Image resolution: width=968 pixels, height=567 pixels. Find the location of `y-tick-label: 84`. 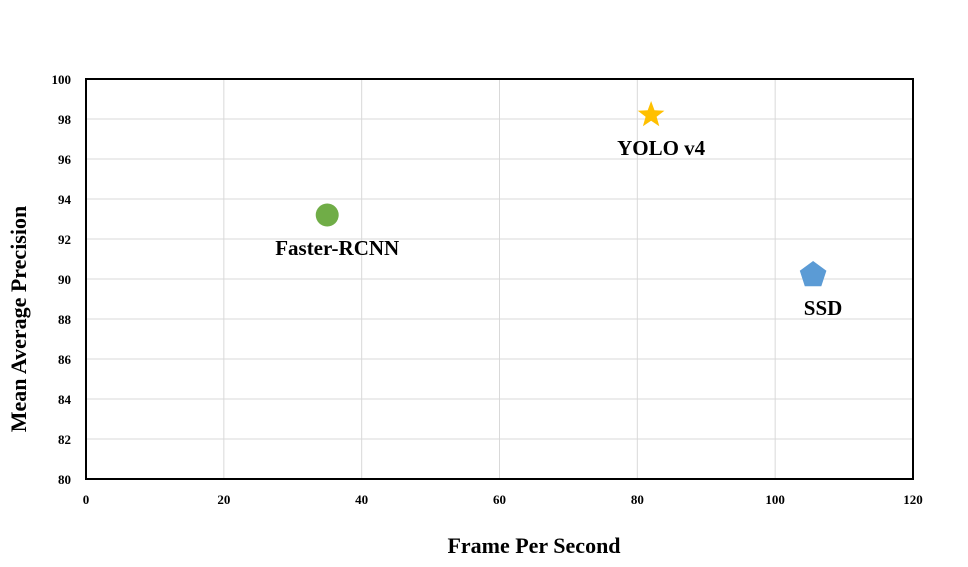

y-tick-label: 84 is located at coordinates (65, 399).